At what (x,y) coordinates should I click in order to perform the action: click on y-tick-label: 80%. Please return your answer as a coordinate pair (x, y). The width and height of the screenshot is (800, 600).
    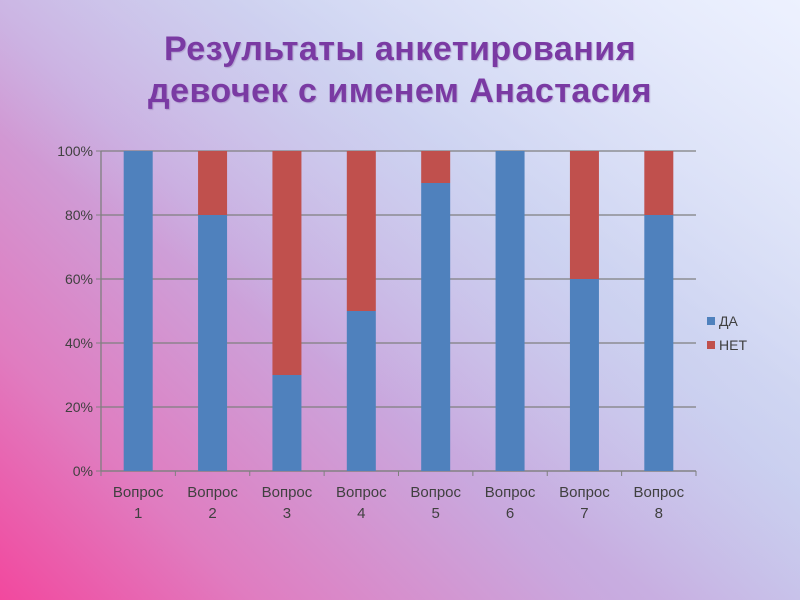
    Looking at the image, I should click on (79, 215).